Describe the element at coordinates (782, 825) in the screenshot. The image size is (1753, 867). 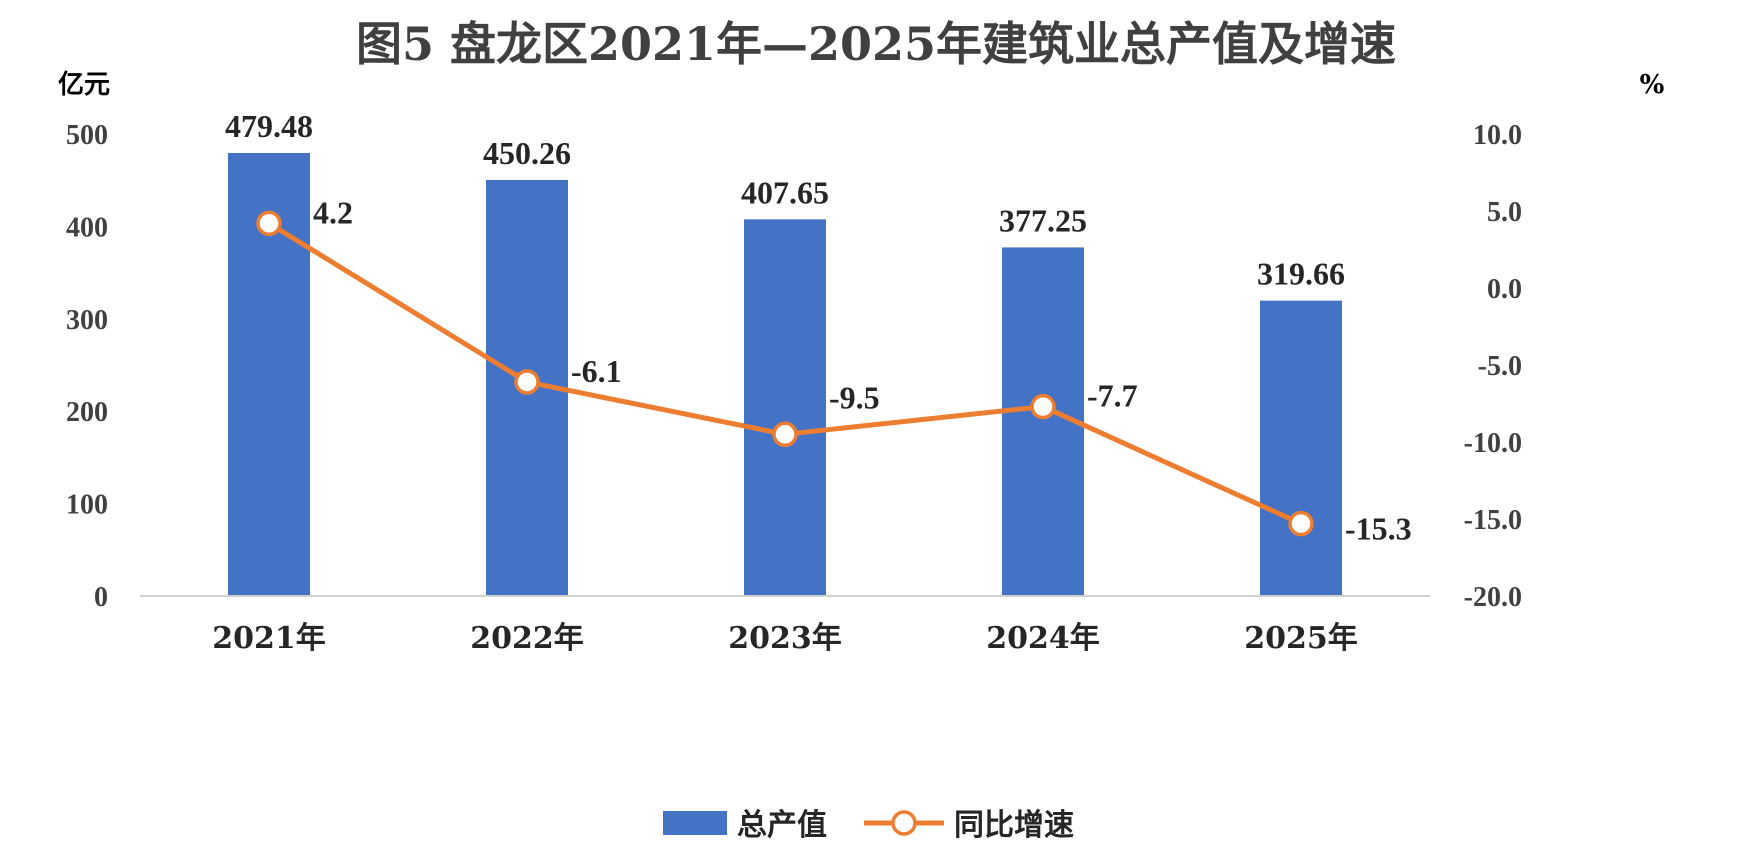
I see `legend-bar-label: 总产值` at that location.